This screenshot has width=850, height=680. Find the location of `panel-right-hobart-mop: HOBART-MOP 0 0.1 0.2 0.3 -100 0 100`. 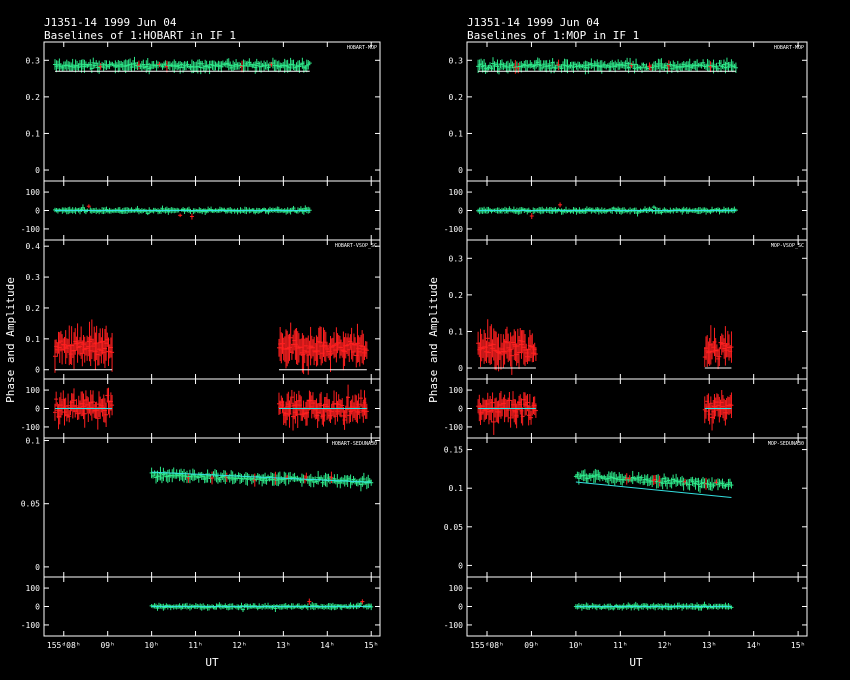

panel-right-hobart-mop: HOBART-MOP 0 0.1 0.2 0.3 -100 0 100 is located at coordinates (626, 141).